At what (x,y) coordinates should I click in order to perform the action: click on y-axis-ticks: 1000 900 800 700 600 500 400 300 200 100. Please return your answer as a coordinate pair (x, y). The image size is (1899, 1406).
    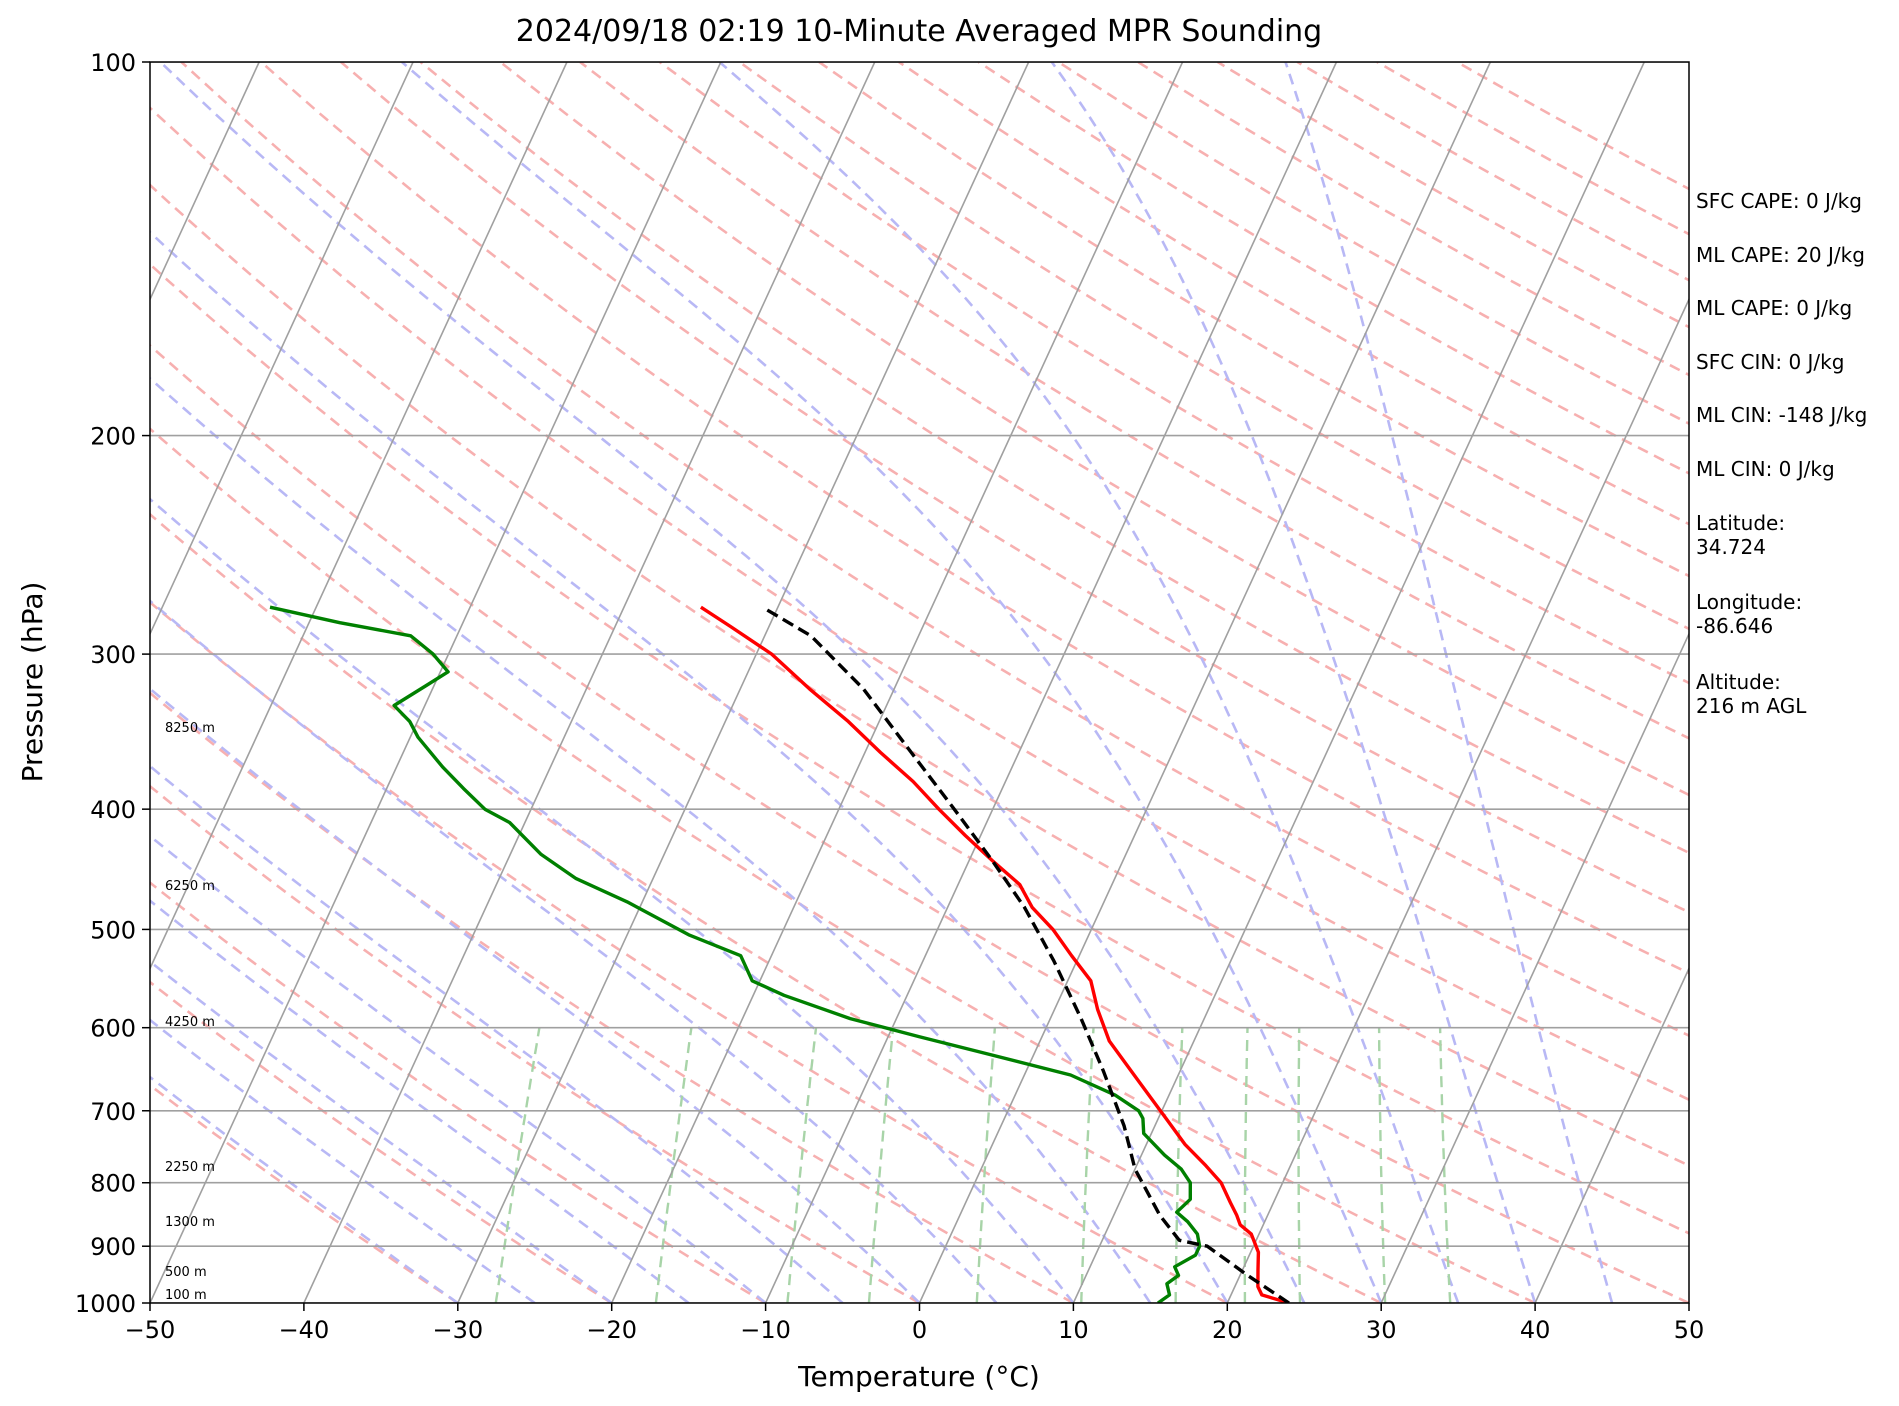
    Looking at the image, I should click on (112, 683).